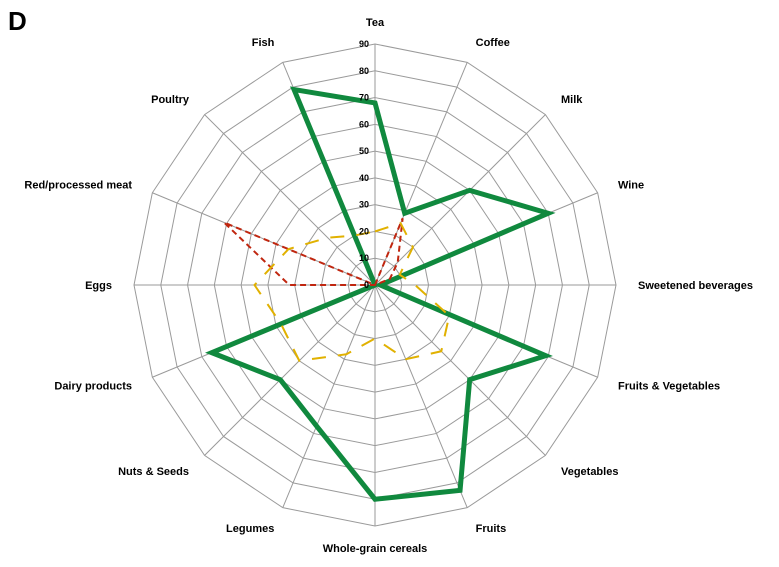 This screenshot has width=779, height=567. I want to click on axis-label-2: Milk, so click(572, 100).